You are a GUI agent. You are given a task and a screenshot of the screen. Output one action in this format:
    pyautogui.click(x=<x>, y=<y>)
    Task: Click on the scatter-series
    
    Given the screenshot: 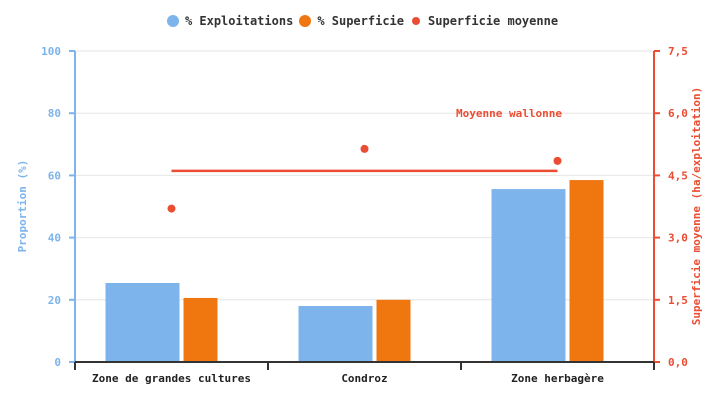 What is the action you would take?
    pyautogui.click(x=364, y=178)
    